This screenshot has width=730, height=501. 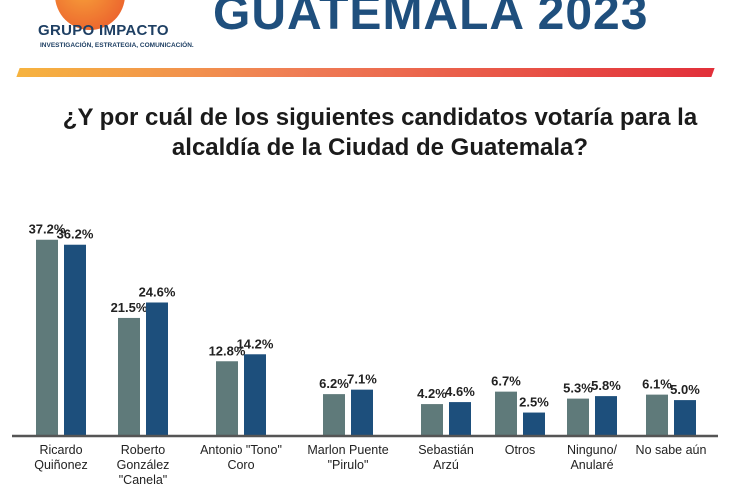 I want to click on data-label: 6.7%, so click(x=506, y=381).